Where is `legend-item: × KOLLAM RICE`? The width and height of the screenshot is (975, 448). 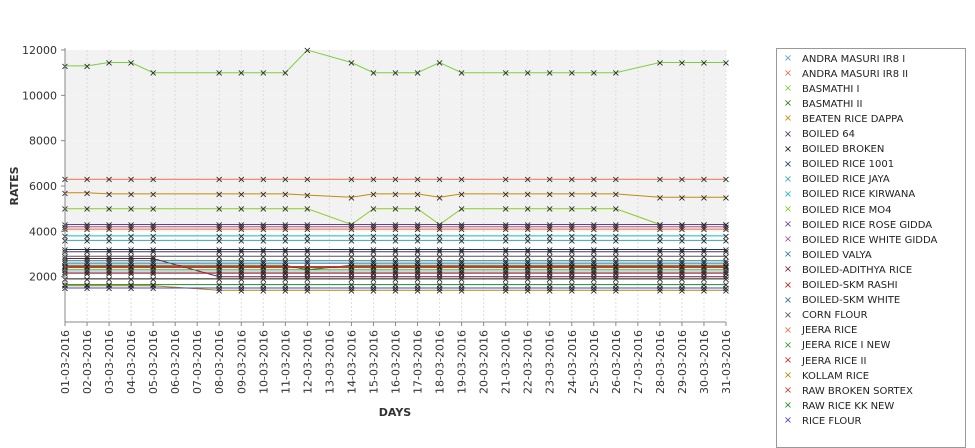 legend-item: × KOLLAM RICE is located at coordinates (823, 376).